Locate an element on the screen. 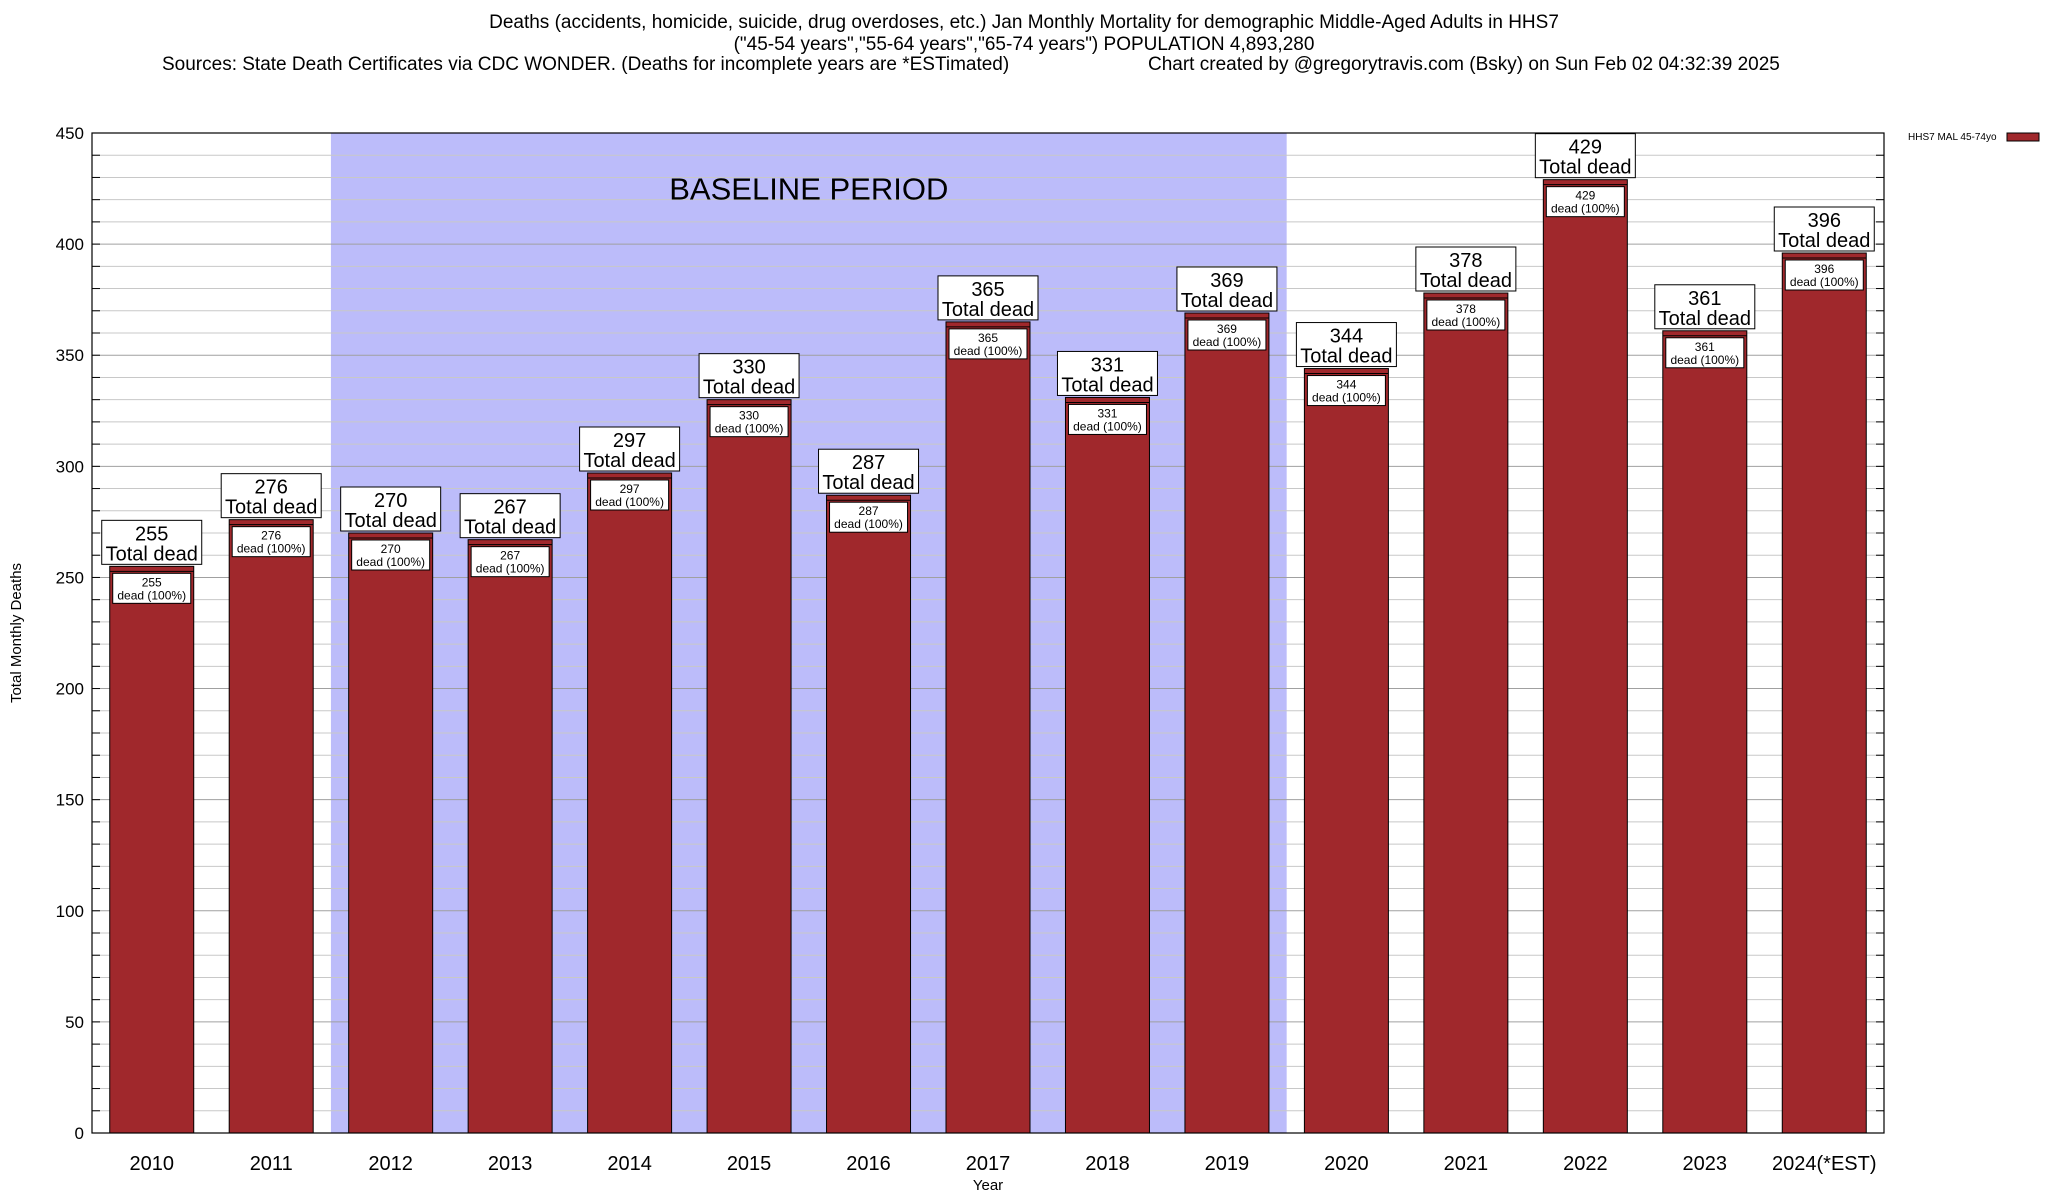  x-tick-label: 2011 is located at coordinates (271, 1164).